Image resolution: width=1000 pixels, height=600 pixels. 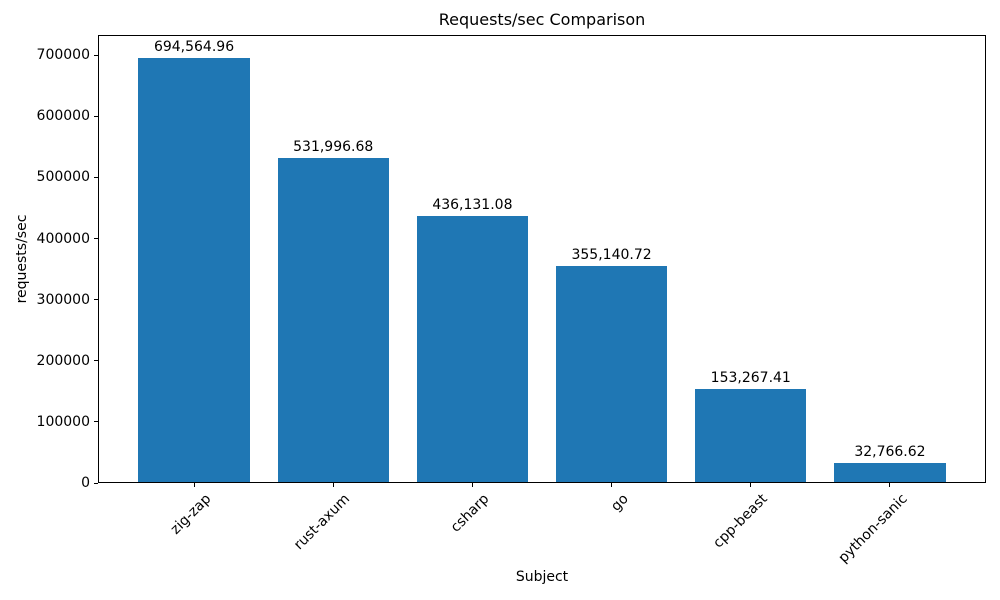 I want to click on bar-value-label: 32,766.62, so click(x=890, y=451).